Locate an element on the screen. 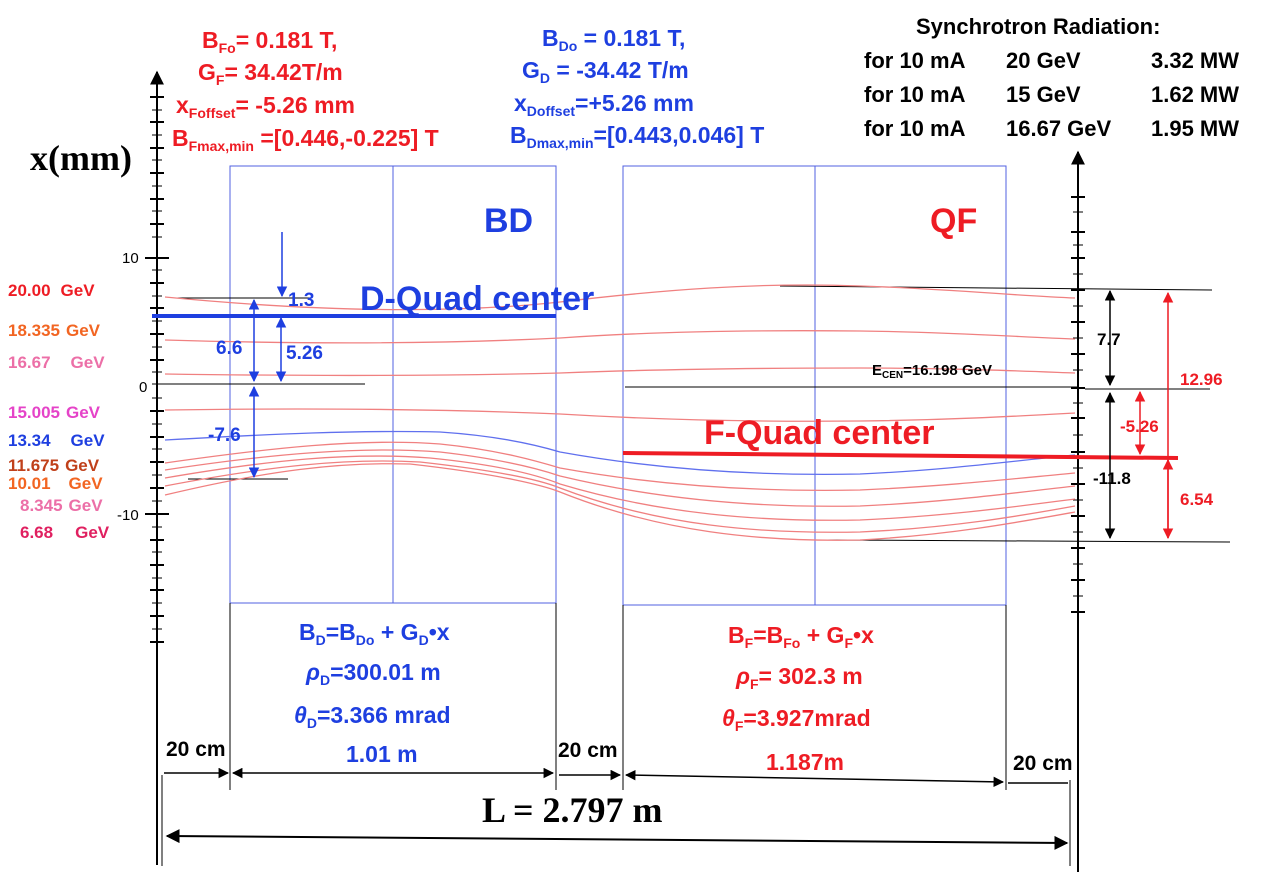  gap-label-2: 20 cm is located at coordinates (588, 750).